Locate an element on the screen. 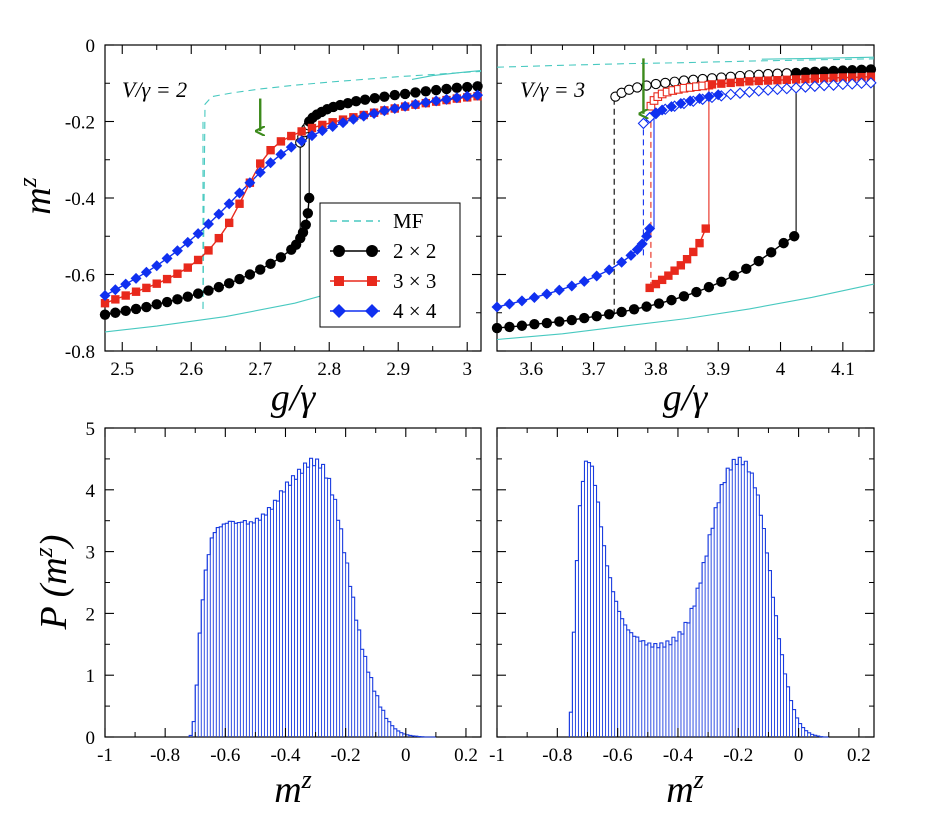 The width and height of the screenshot is (926, 818). x-axis-title-bottom-left: mz is located at coordinates (293, 788).